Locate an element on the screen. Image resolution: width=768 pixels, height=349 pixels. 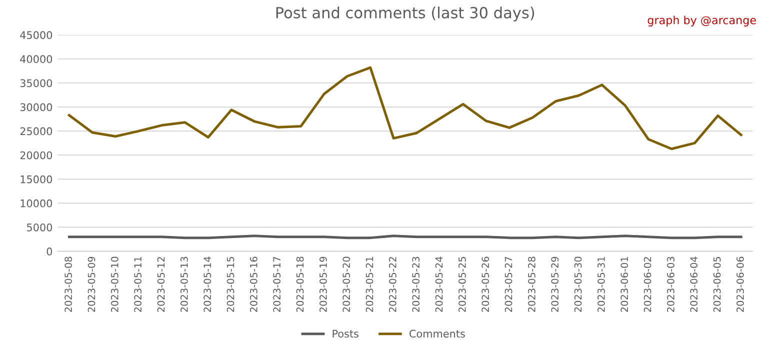
x-tick-label: 2023-05-30 is located at coordinates (578, 284).